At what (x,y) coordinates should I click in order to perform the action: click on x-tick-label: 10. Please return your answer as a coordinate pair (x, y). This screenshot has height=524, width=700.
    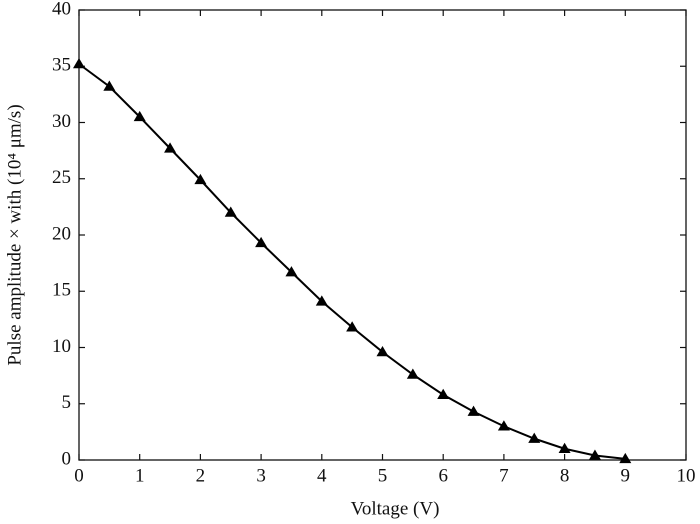
    Looking at the image, I should click on (686, 475).